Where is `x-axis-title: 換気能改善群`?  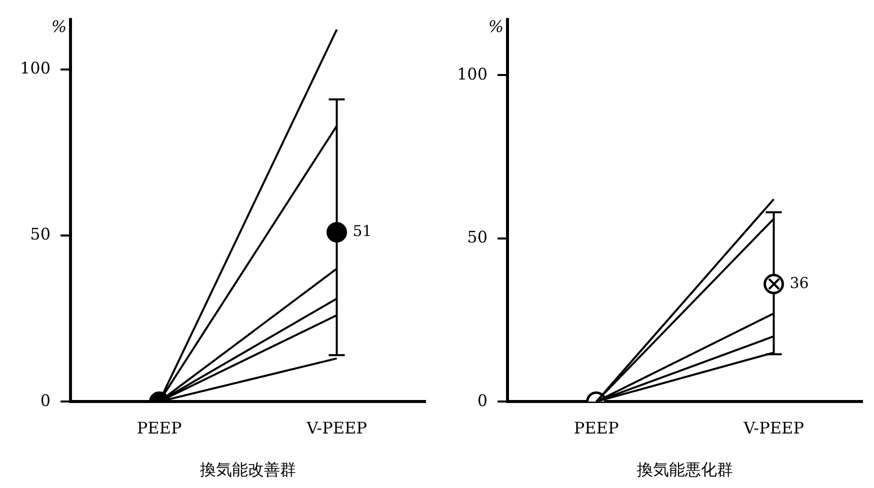
x-axis-title: 換気能改善群 is located at coordinates (248, 469).